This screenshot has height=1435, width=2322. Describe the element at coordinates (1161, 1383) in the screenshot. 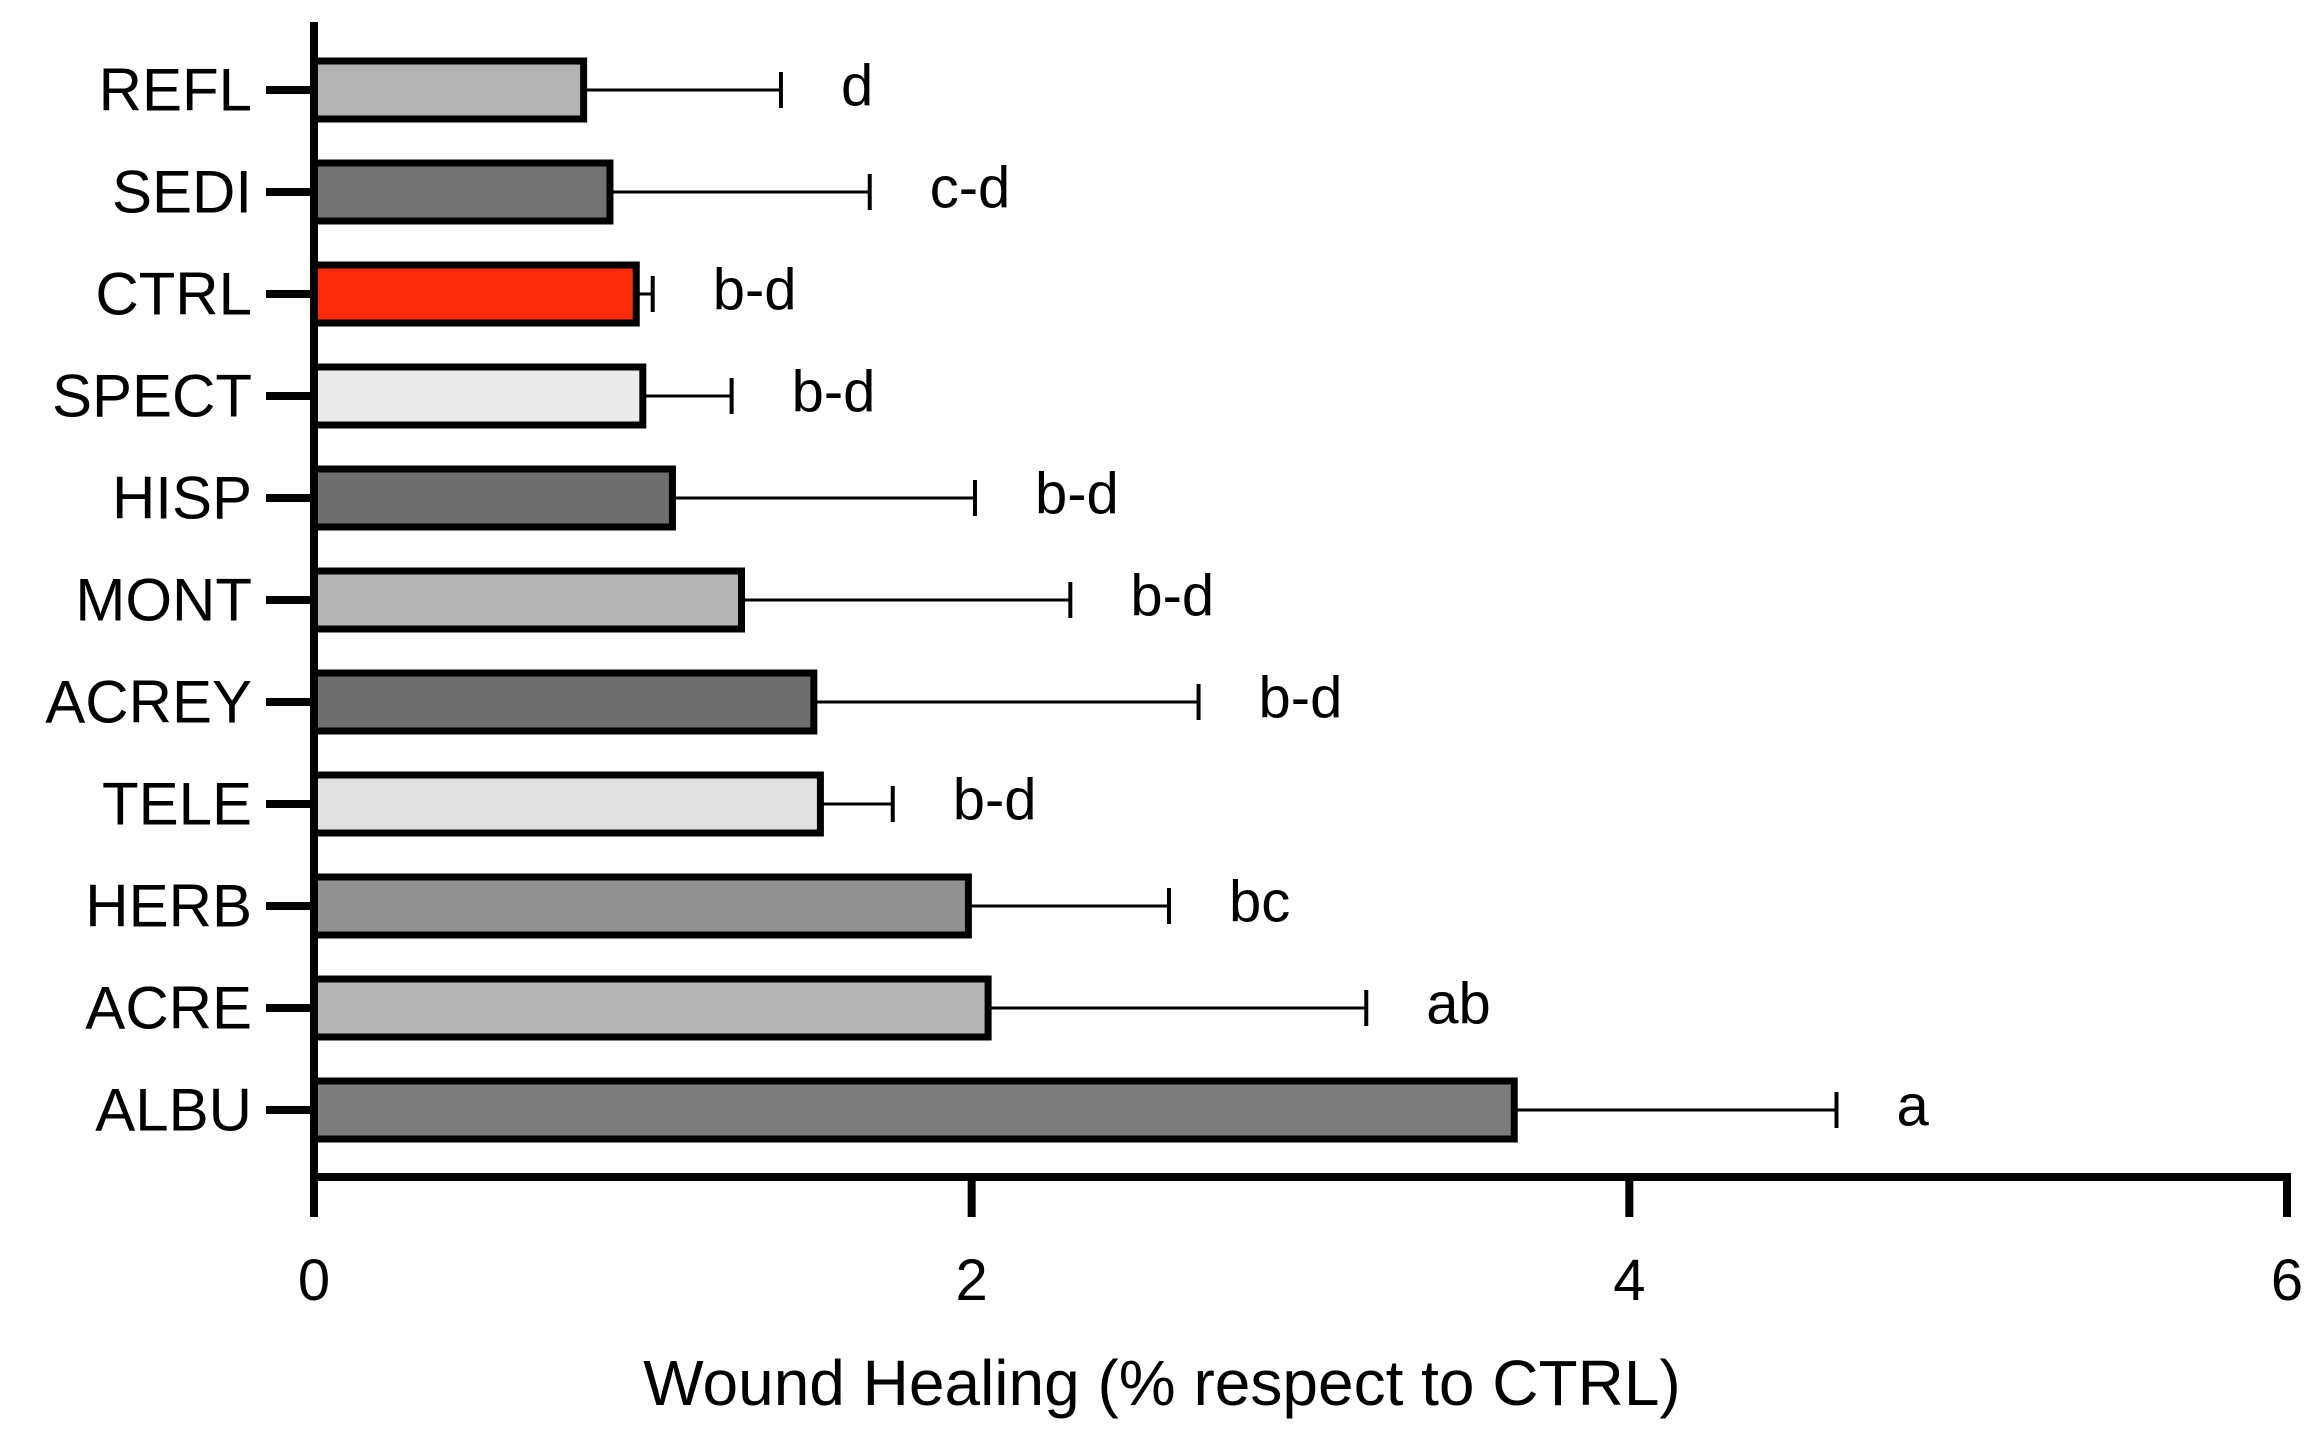

I see `x-axis-title: Wound Healing (% respect to CTRL)` at that location.